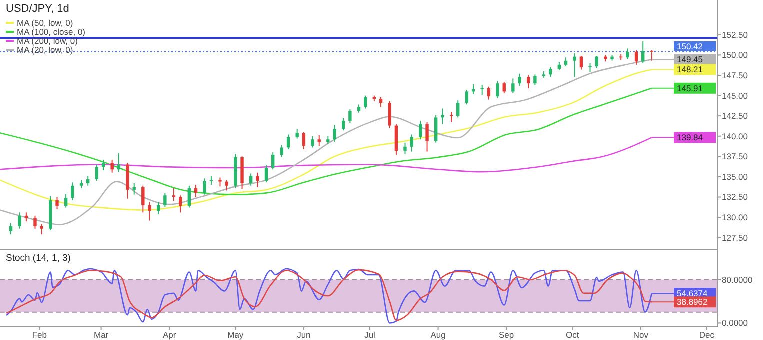 The image size is (763, 340). I want to click on legend-label: MA (20, low, 0), so click(45, 49).